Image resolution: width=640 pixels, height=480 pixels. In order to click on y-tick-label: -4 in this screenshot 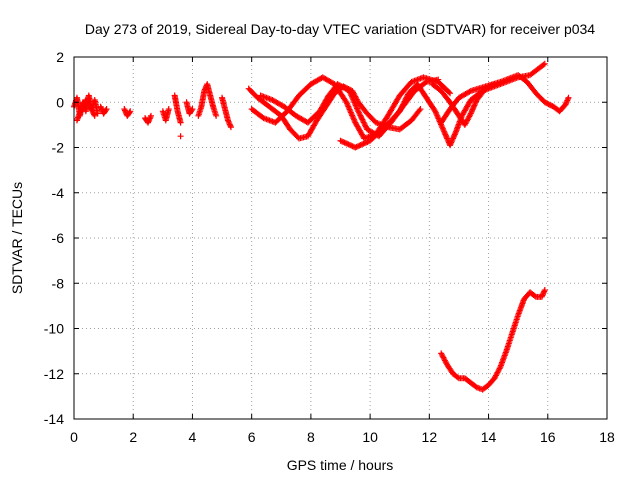, I will do `click(58, 193)`.